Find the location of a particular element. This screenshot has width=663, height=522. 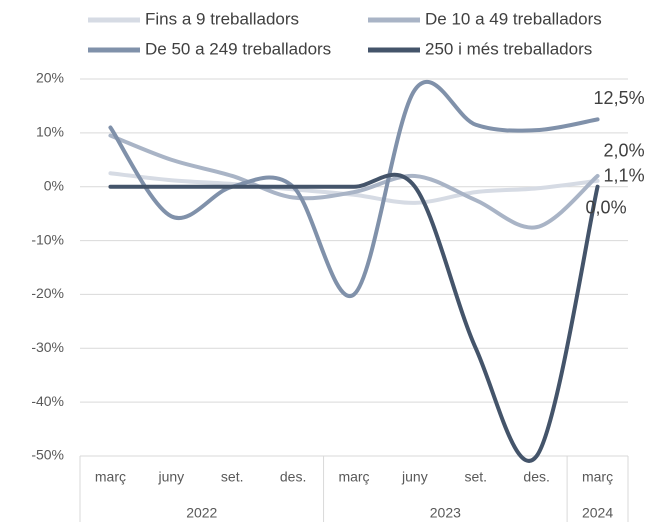

value-label: 0,0% is located at coordinates (606, 207).